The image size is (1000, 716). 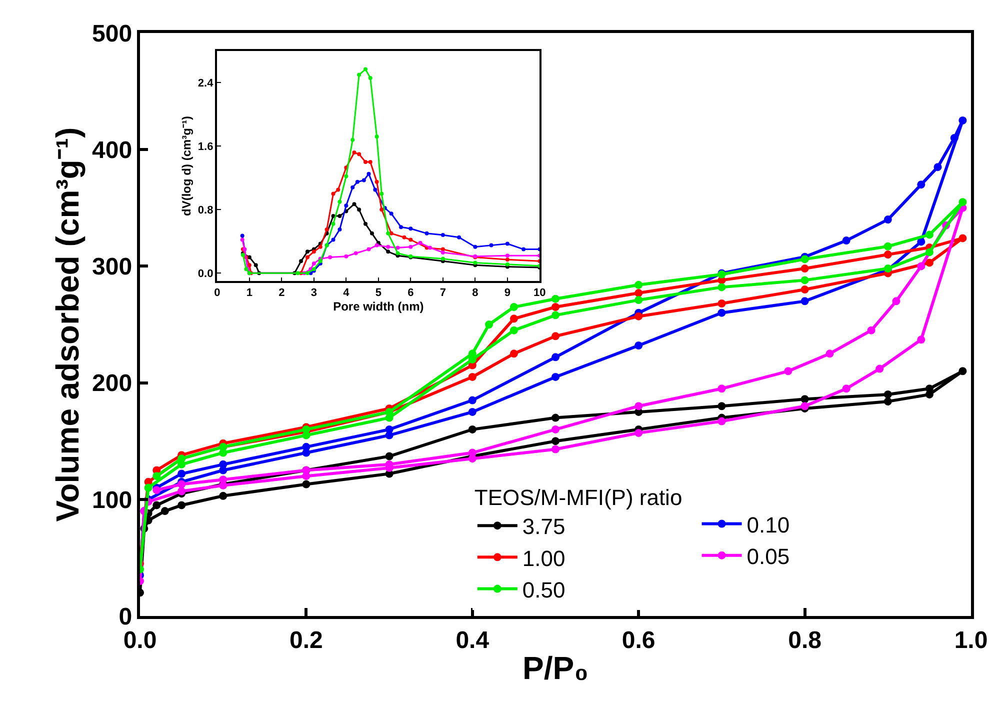 What do you see at coordinates (768, 556) in the screenshot?
I see `legend-label: 0.05` at bounding box center [768, 556].